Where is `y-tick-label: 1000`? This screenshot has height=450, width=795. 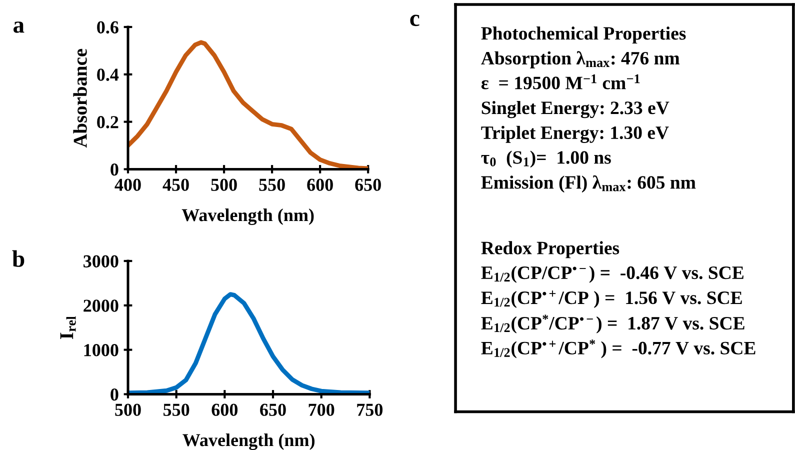
y-tick-label: 1000 is located at coordinates (101, 350).